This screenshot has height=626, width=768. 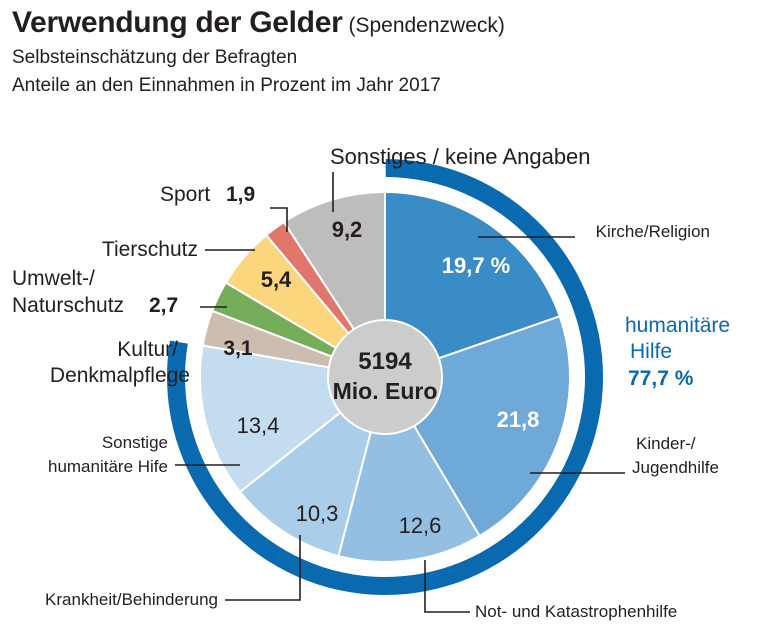 What do you see at coordinates (147, 349) in the screenshot?
I see `slice-label-kultur-1: Kultur/` at bounding box center [147, 349].